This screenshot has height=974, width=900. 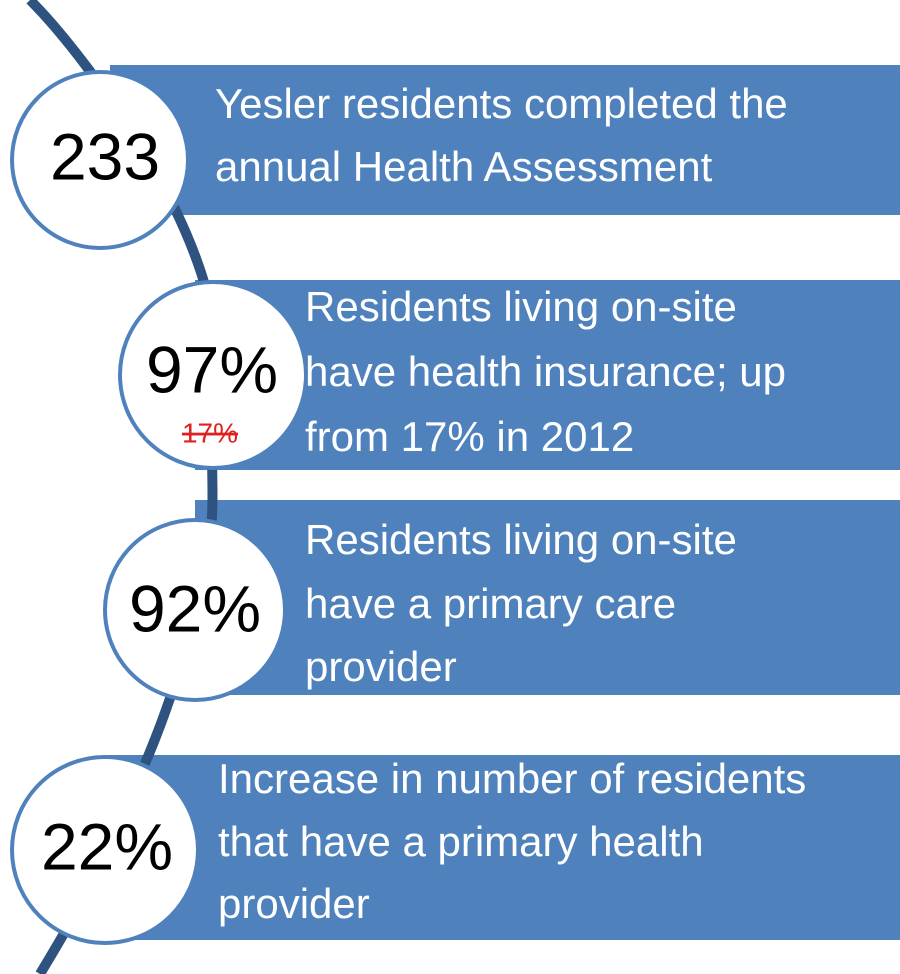 What do you see at coordinates (212, 369) in the screenshot?
I see `item-number: 97%` at bounding box center [212, 369].